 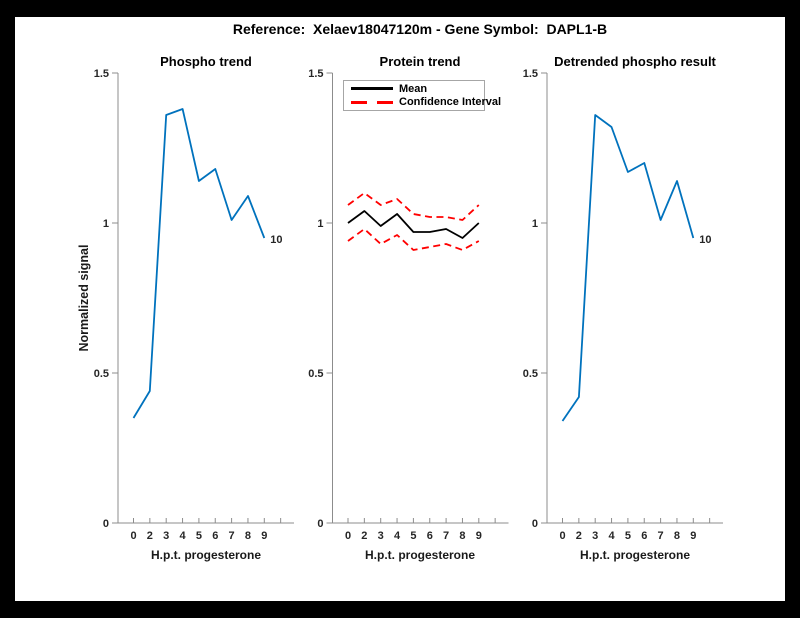 I want to click on subplot1-title: Phospho trend, so click(x=206, y=61).